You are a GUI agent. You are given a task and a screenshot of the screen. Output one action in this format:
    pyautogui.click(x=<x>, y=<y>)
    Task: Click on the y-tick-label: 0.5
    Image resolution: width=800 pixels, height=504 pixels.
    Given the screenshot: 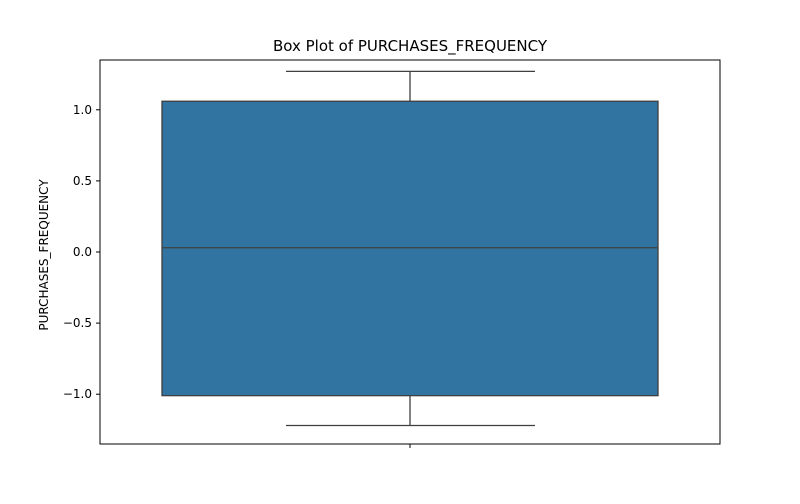 What is the action you would take?
    pyautogui.click(x=82, y=181)
    